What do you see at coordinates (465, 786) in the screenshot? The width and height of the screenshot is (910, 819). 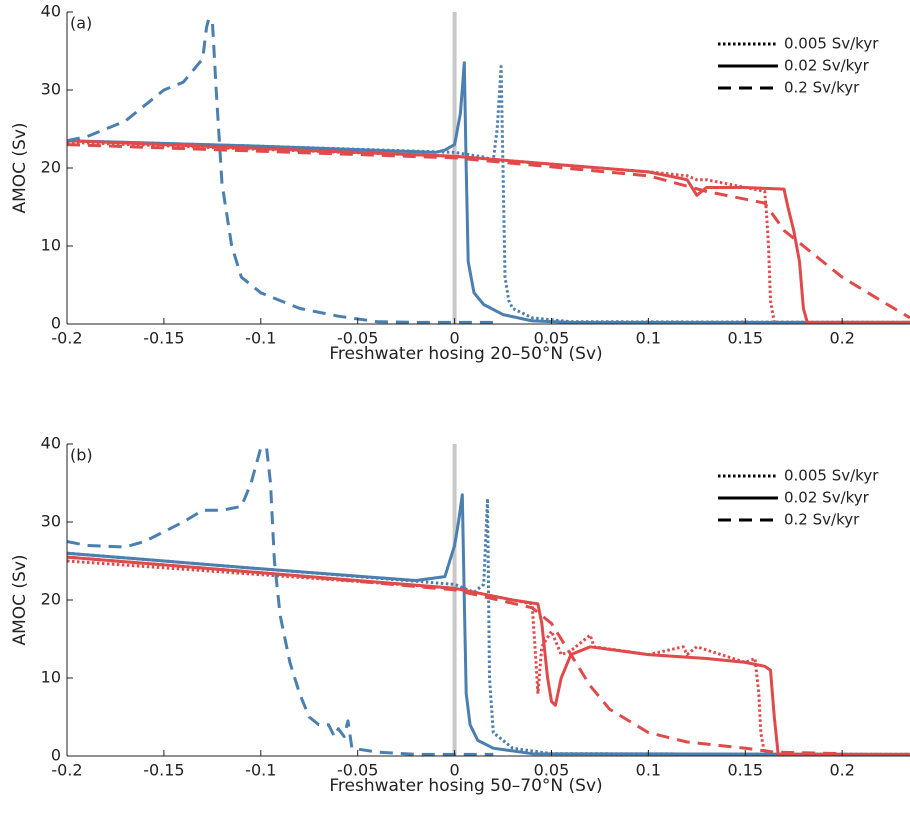 I see `x-axis-label: Freshwater hosing 50–70°N (Sv)` at bounding box center [465, 786].